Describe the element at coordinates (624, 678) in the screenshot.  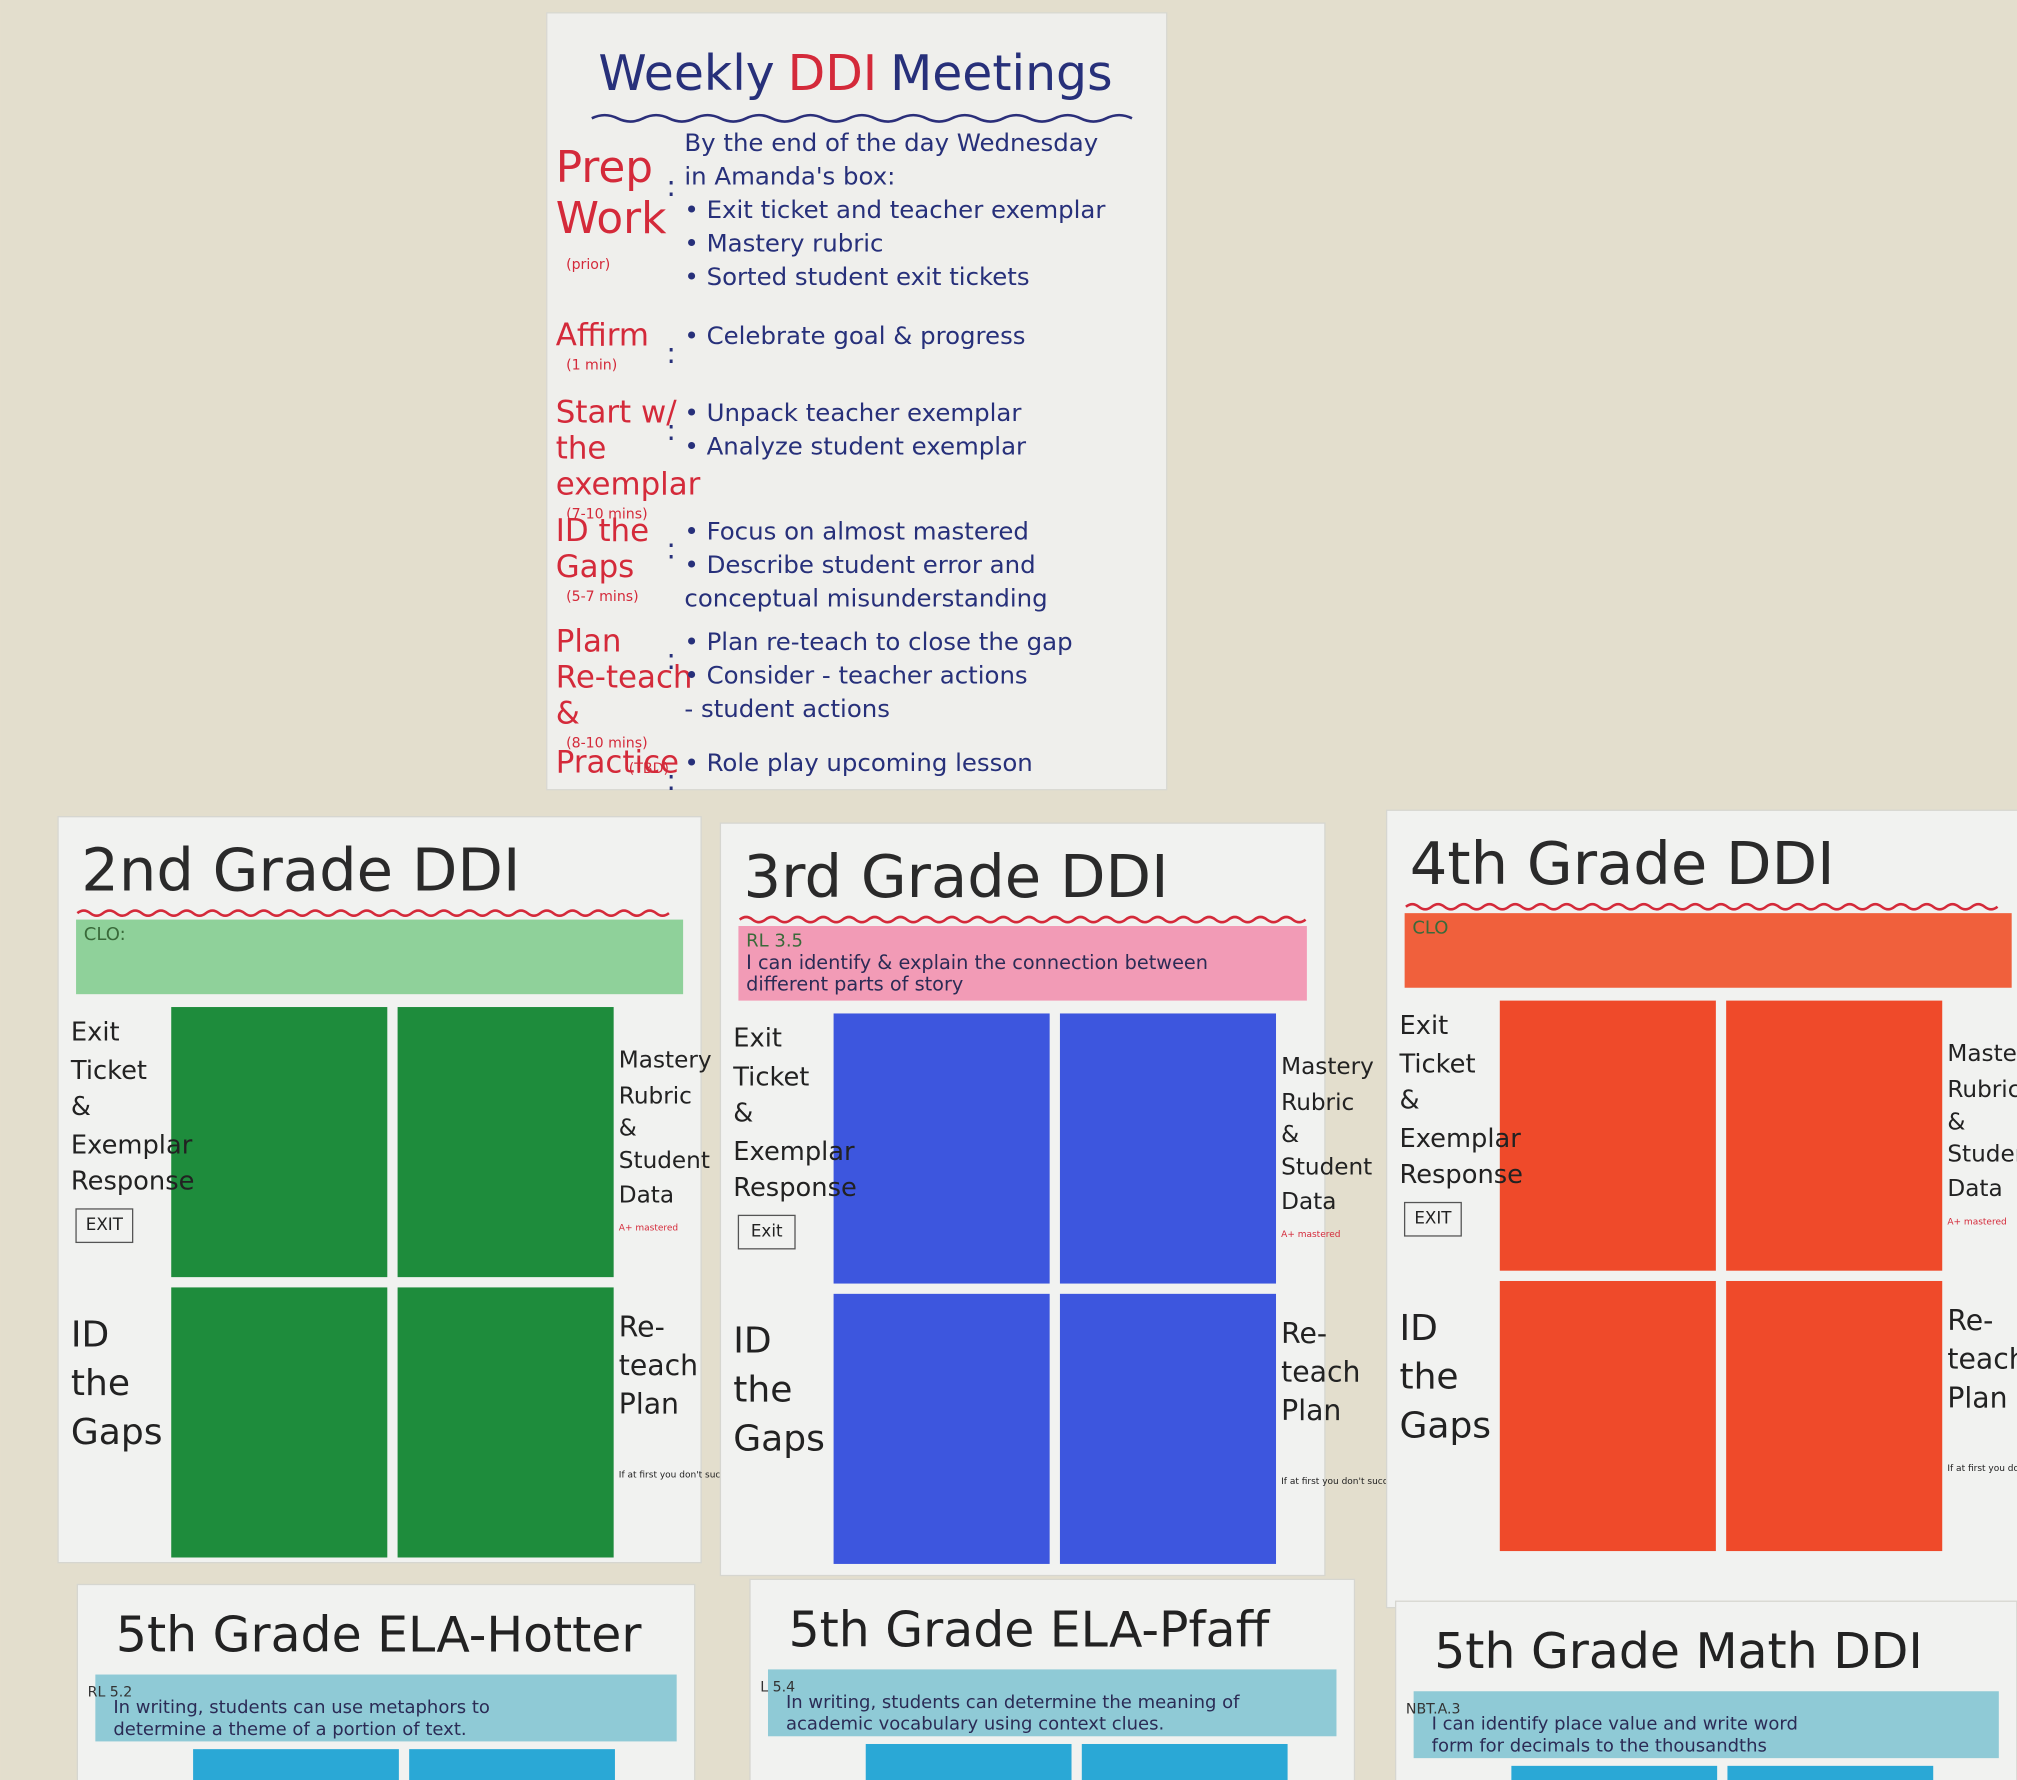
I see `section-label: Re-teach` at that location.